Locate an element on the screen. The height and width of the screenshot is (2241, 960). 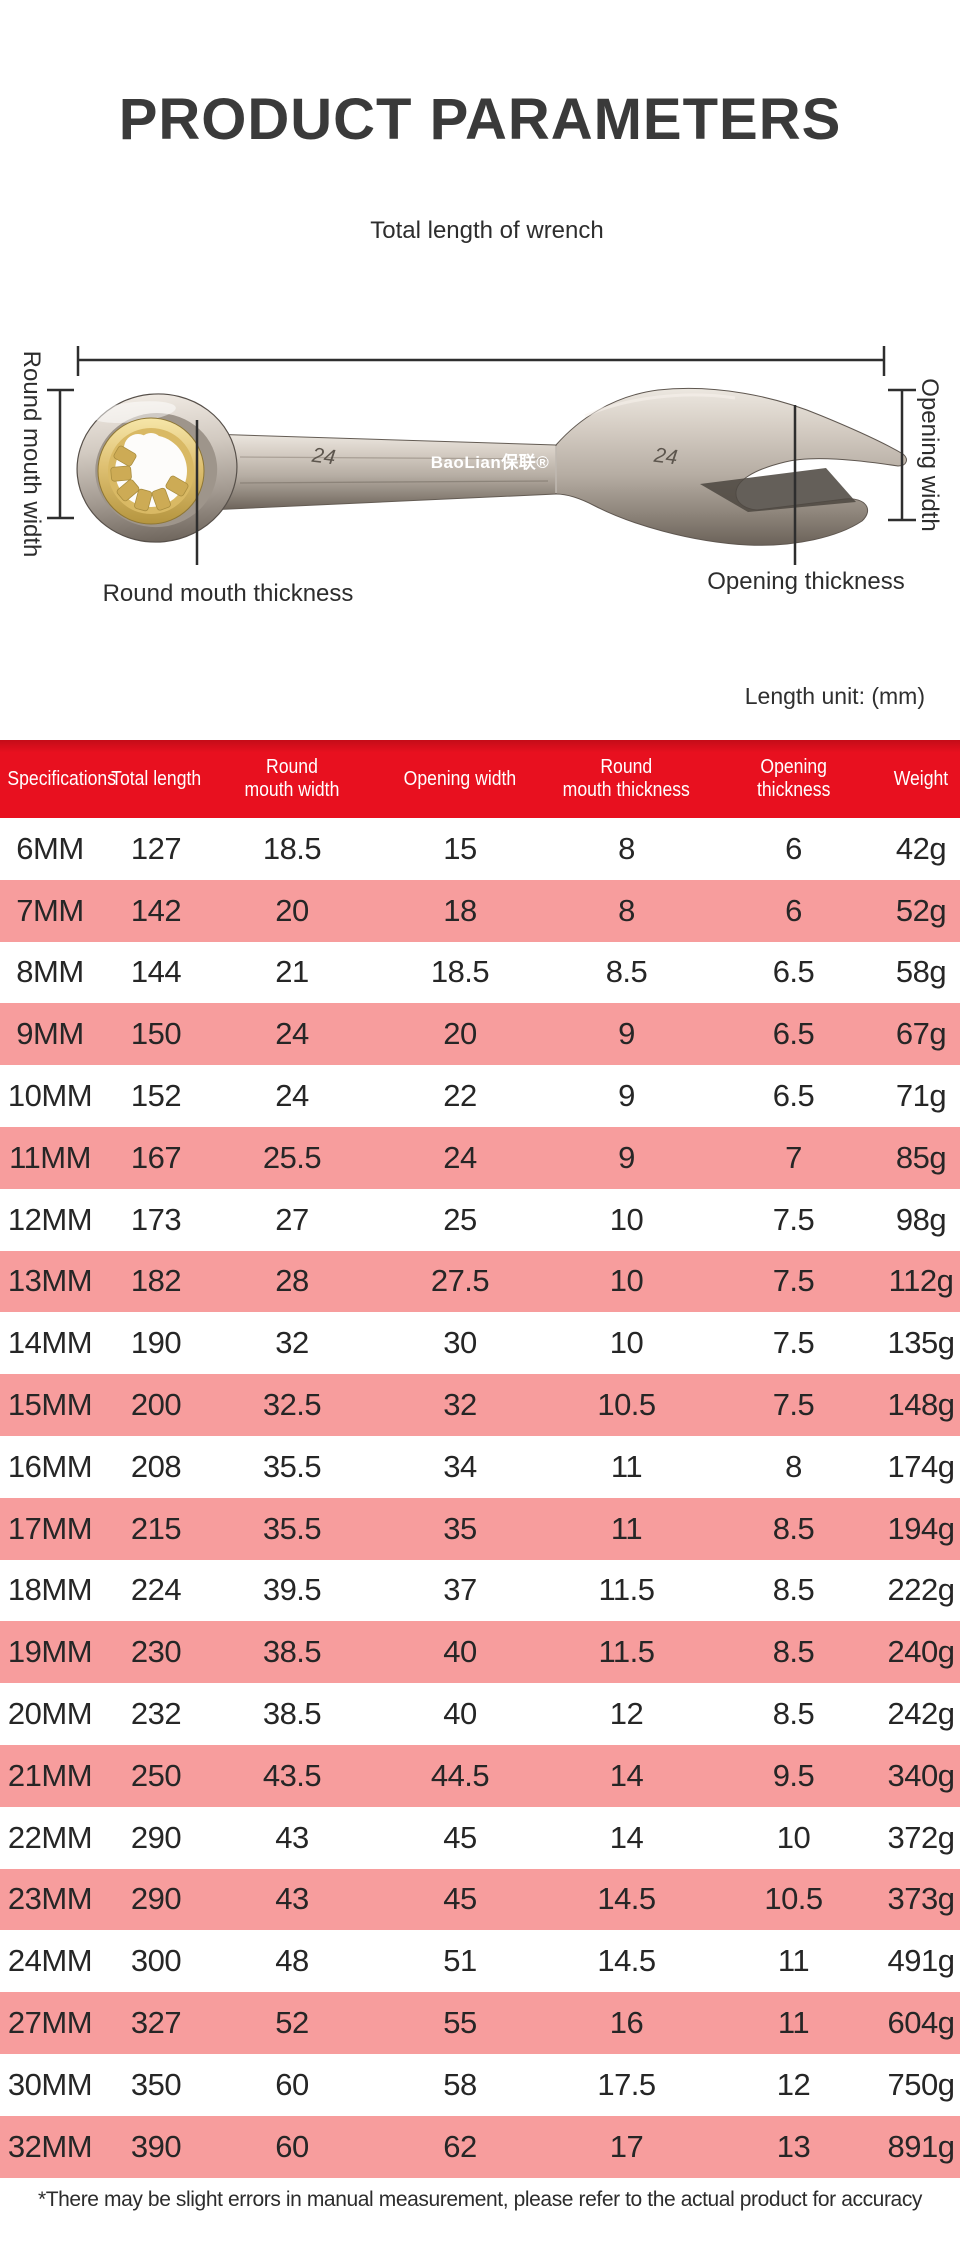
cell-opening-thickness: 7 is located at coordinates (793, 1157).